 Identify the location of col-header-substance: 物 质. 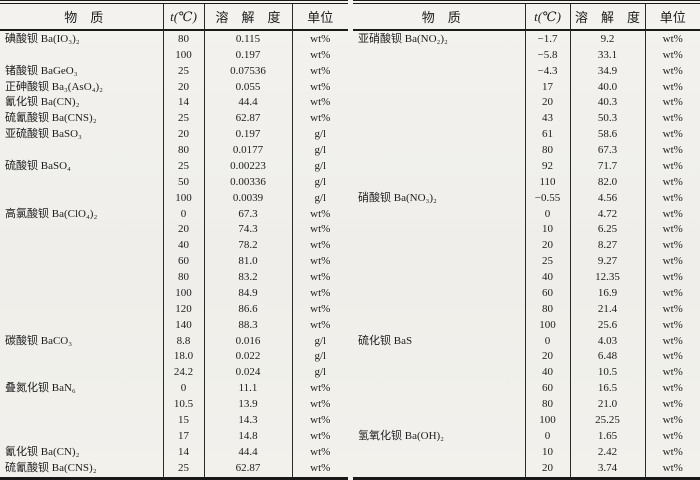
(439, 16).